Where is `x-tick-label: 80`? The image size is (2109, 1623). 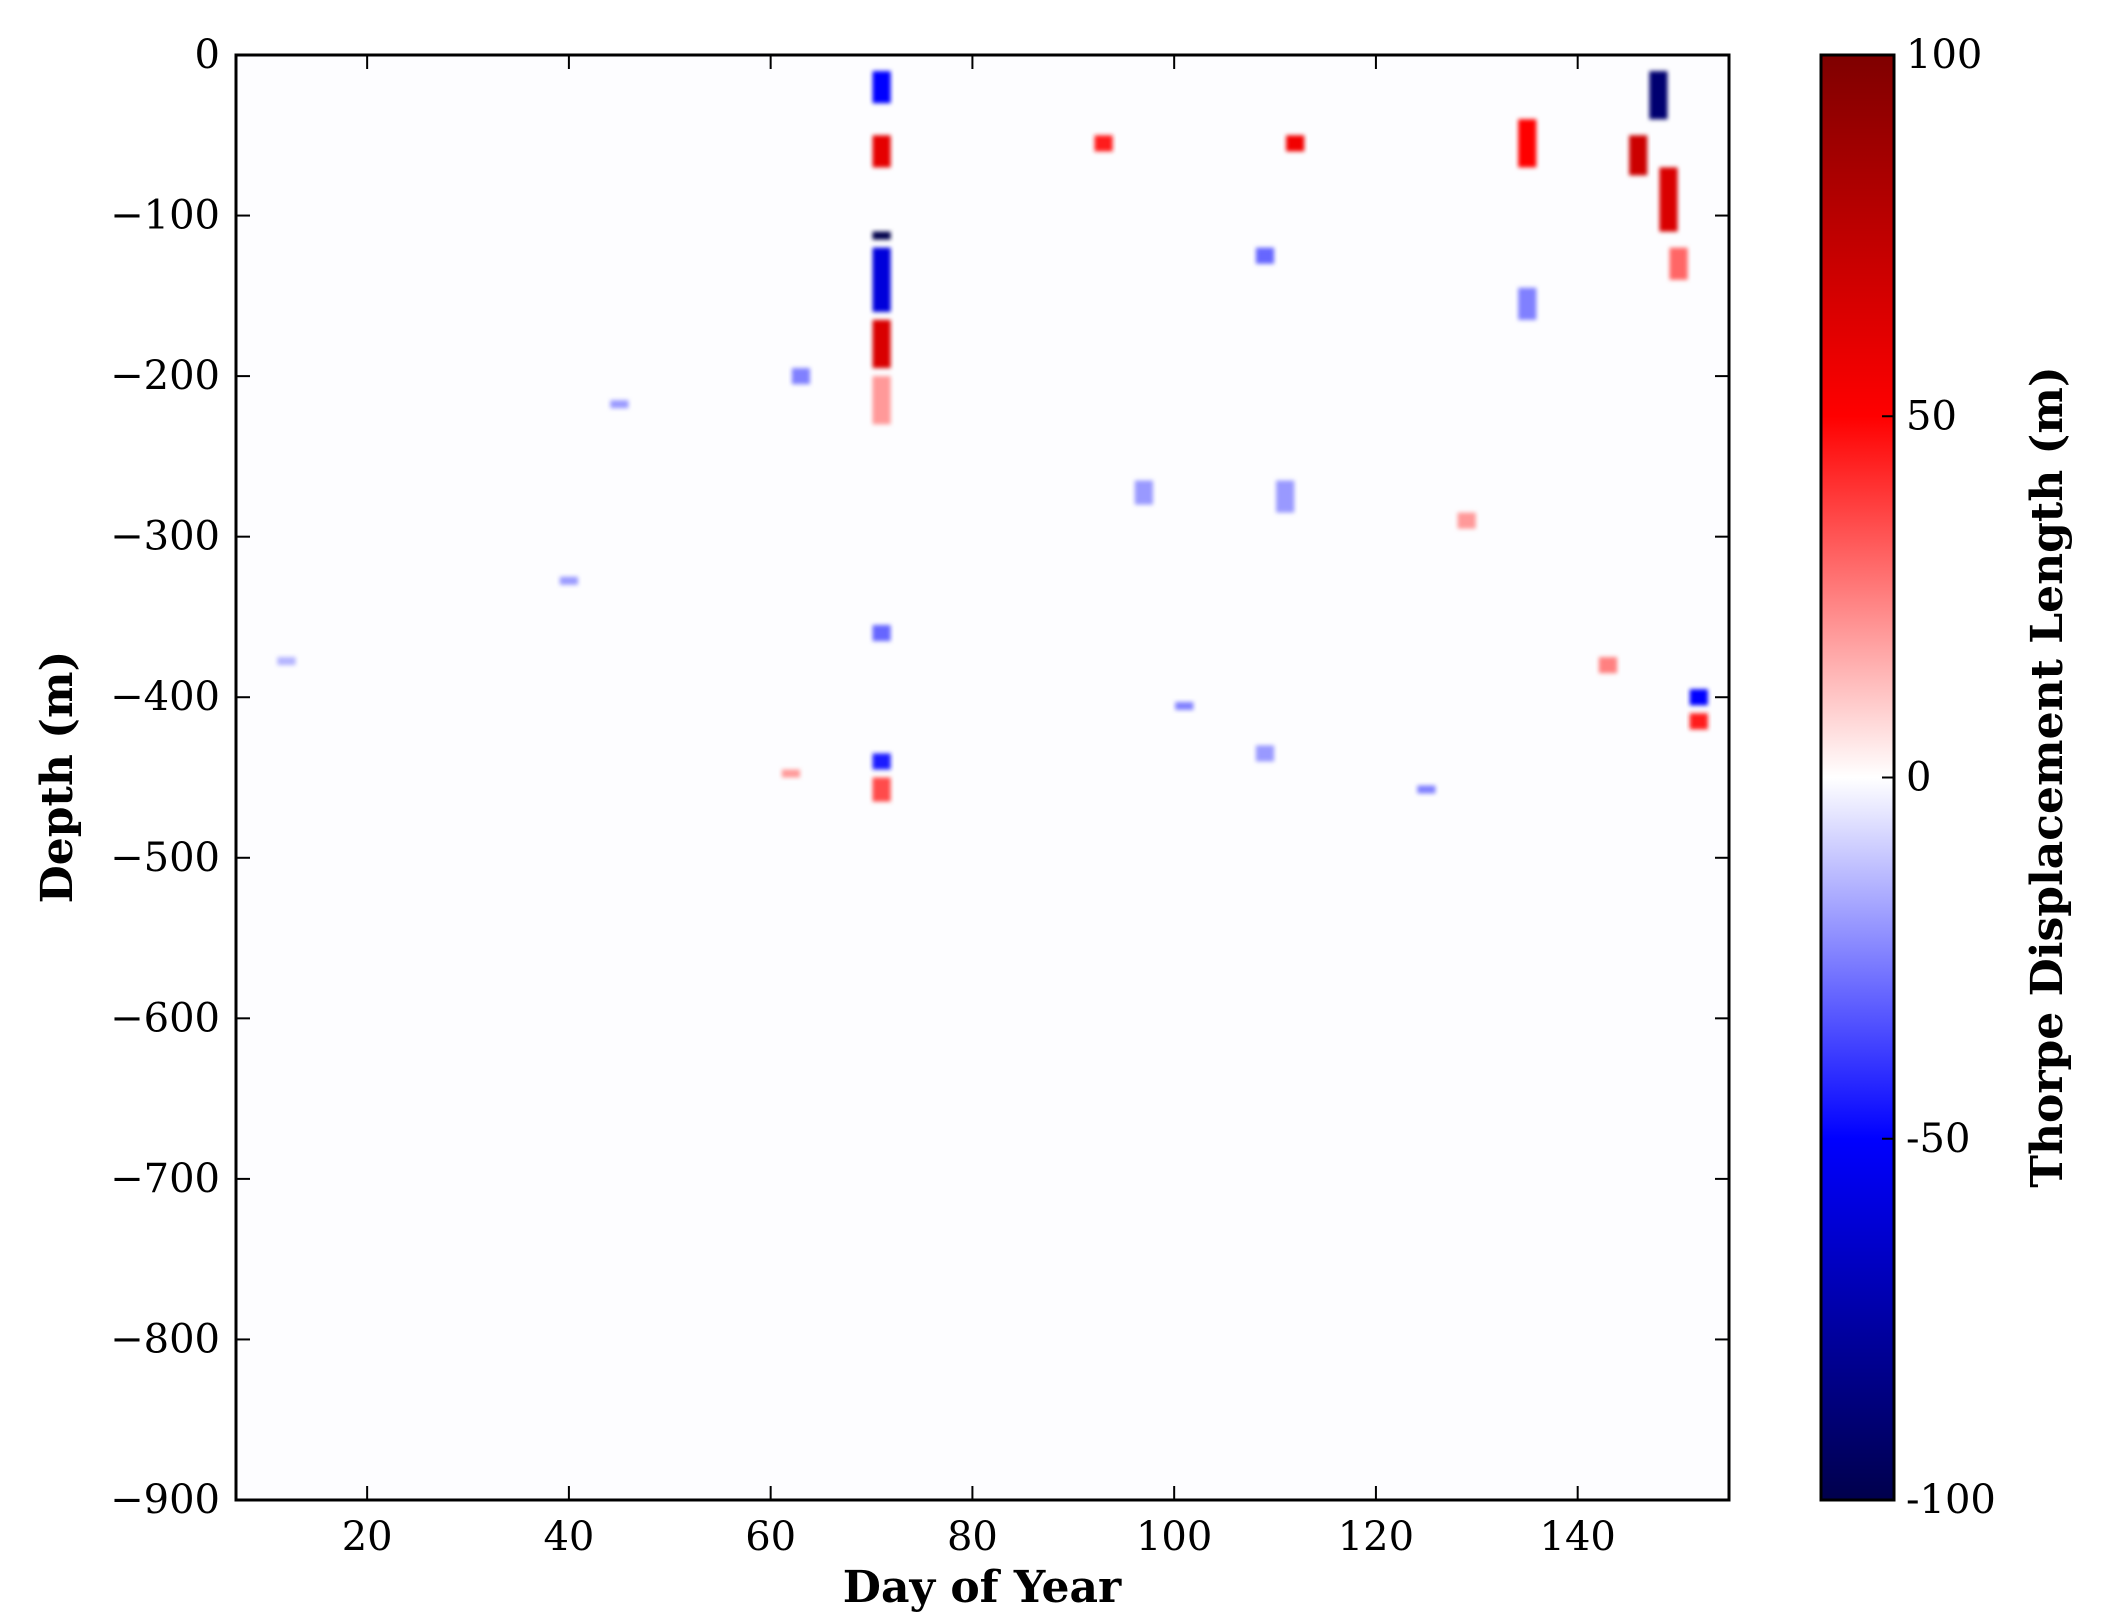 x-tick-label: 80 is located at coordinates (972, 1537).